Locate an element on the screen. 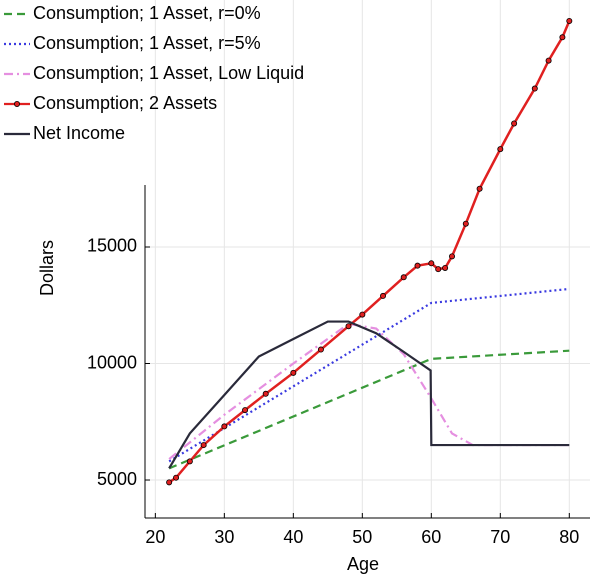 This screenshot has height=588, width=591. y-axis-label: Dollars is located at coordinates (47, 268).